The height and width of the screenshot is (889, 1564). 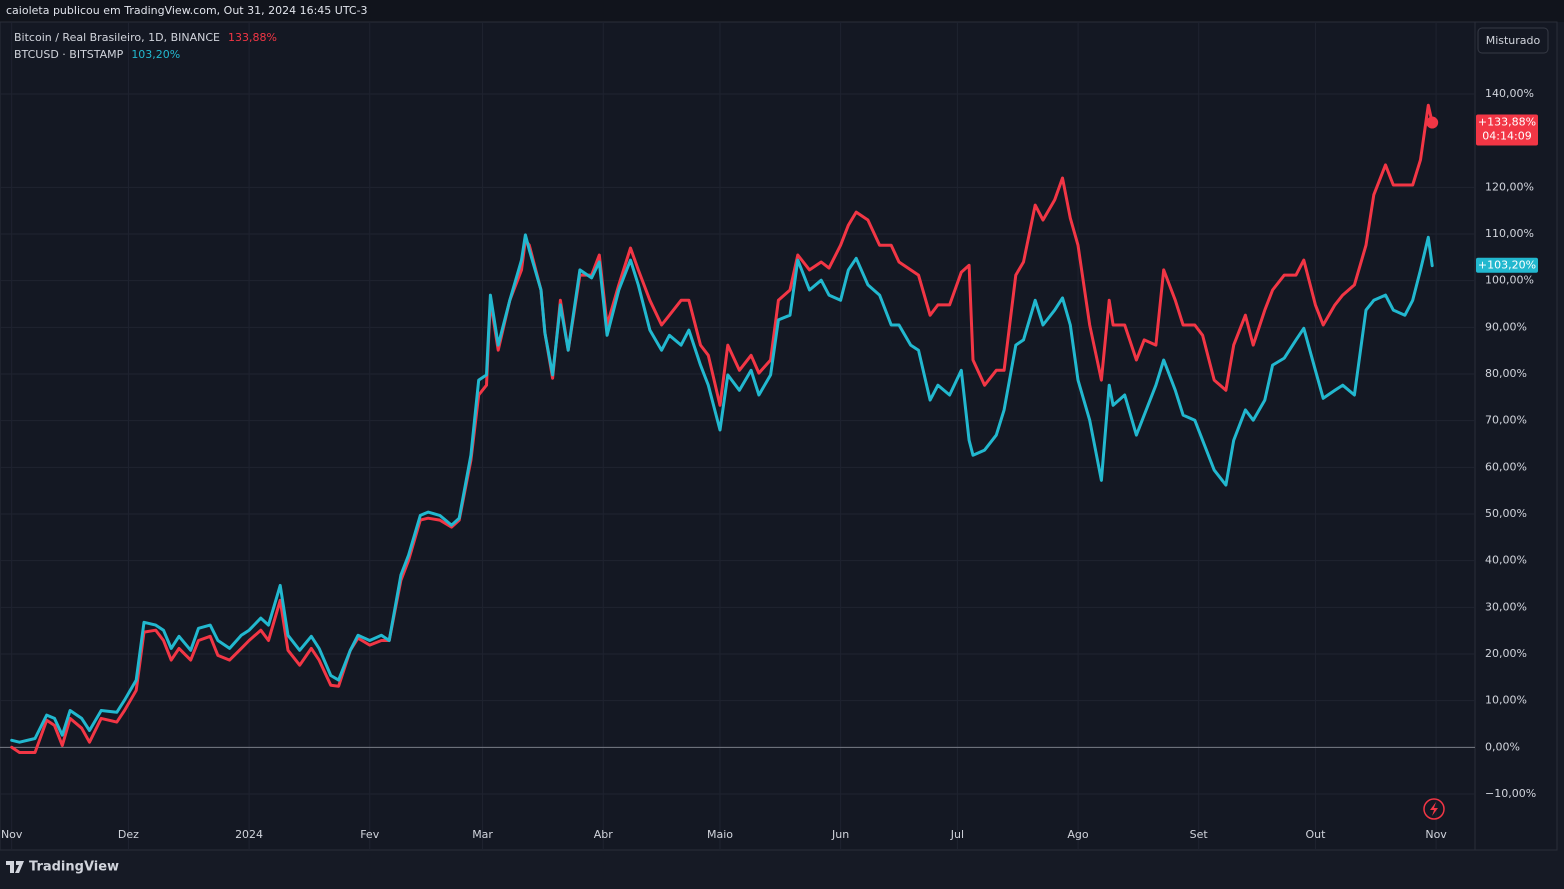 I want to click on y-tick-label: 110,00%, so click(x=1509, y=233).